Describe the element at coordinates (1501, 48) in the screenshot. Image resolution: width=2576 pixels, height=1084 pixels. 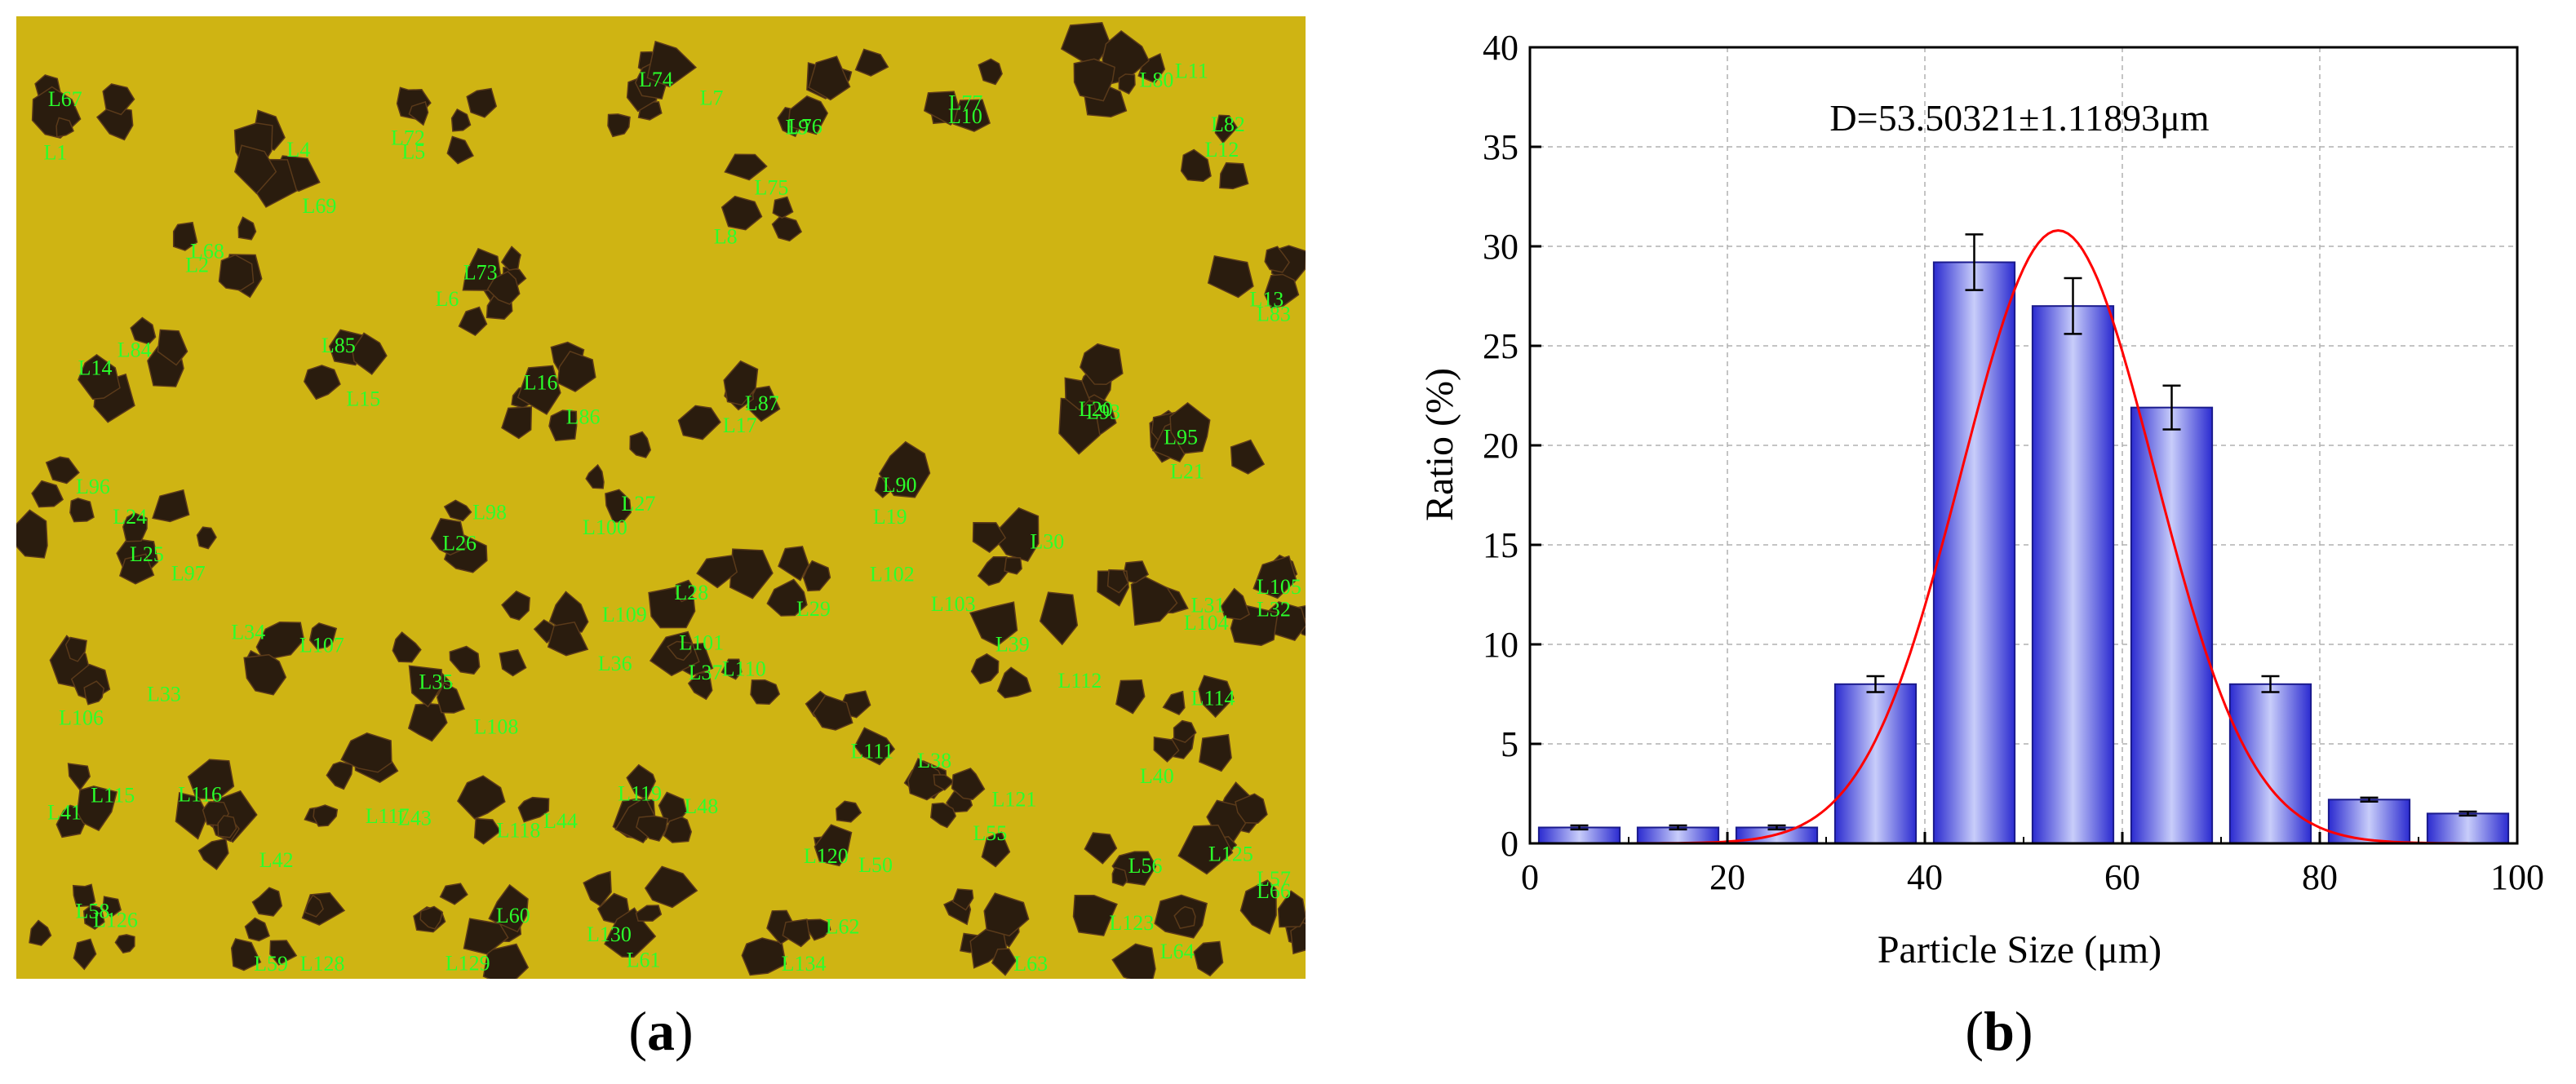
I see `y-tick-label: 40` at that location.